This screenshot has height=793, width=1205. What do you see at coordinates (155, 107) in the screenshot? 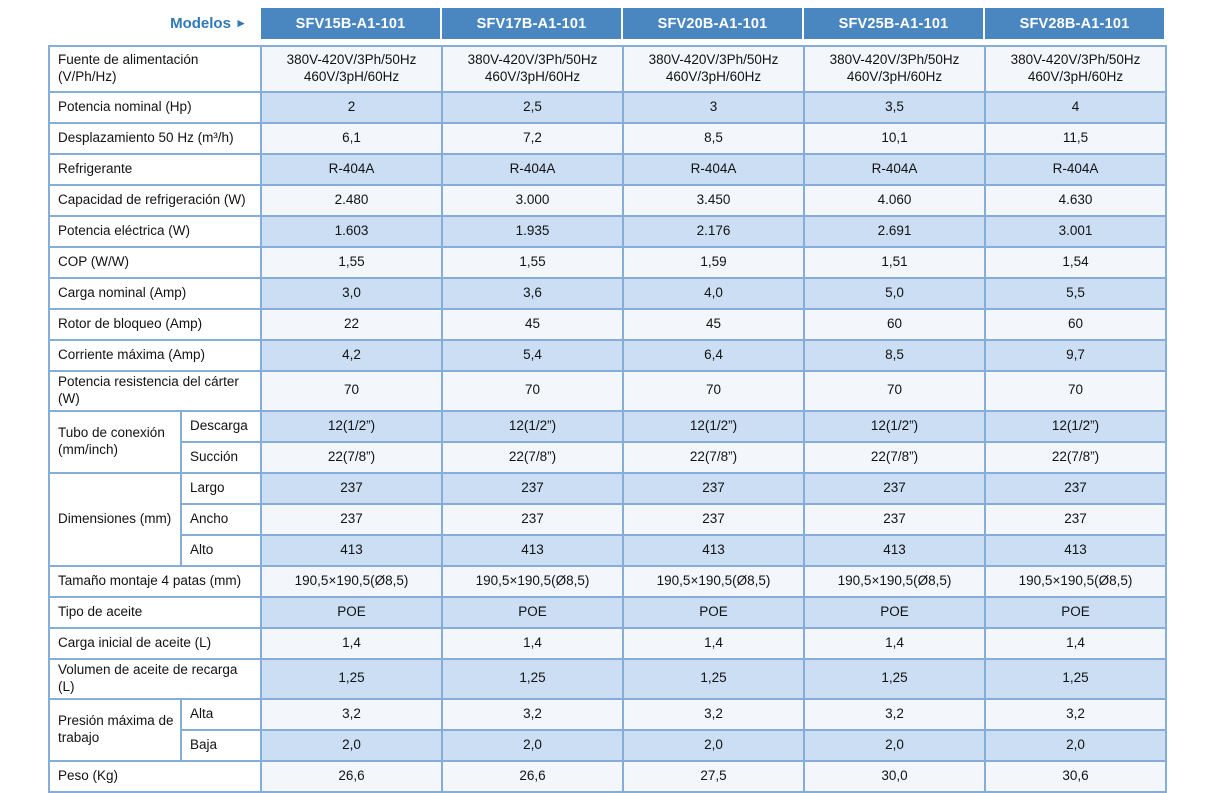
I see `spec-label-cell: Potencia nominal (Hp)` at bounding box center [155, 107].